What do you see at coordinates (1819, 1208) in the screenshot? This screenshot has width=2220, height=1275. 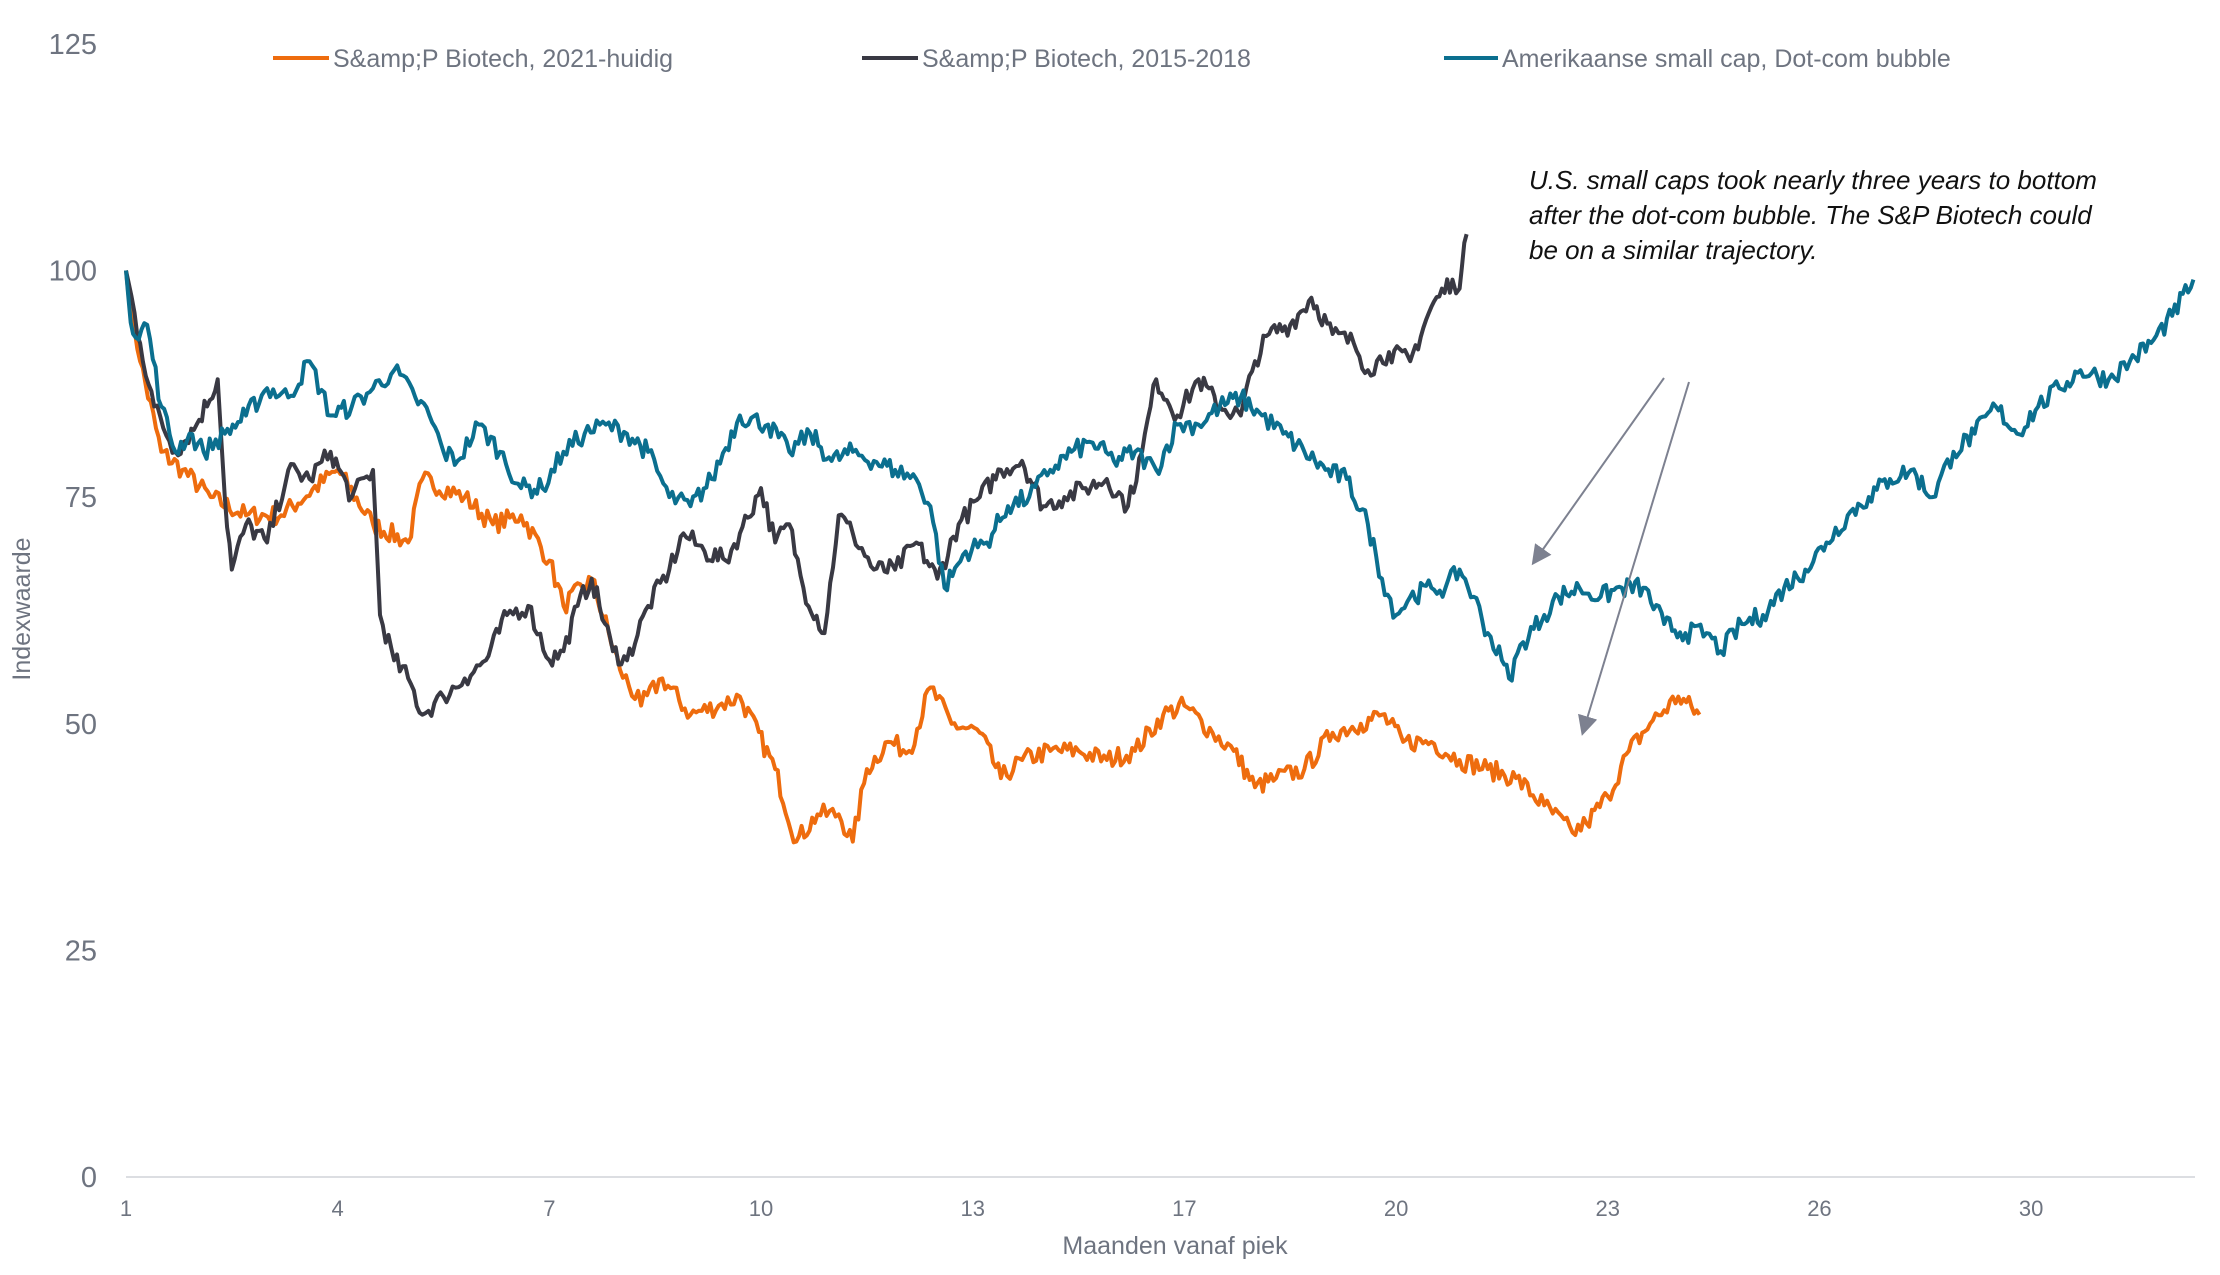 I see `x-tick-label: 26` at bounding box center [1819, 1208].